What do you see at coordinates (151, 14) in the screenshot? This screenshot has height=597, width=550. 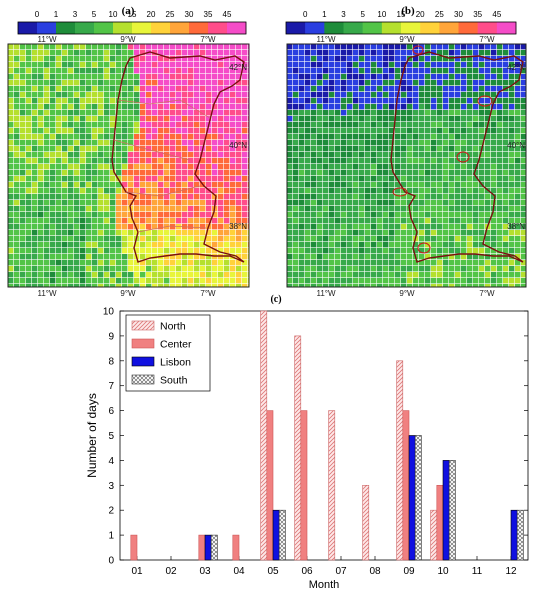 I see `colorbar-a-tick-label: 20` at bounding box center [151, 14].